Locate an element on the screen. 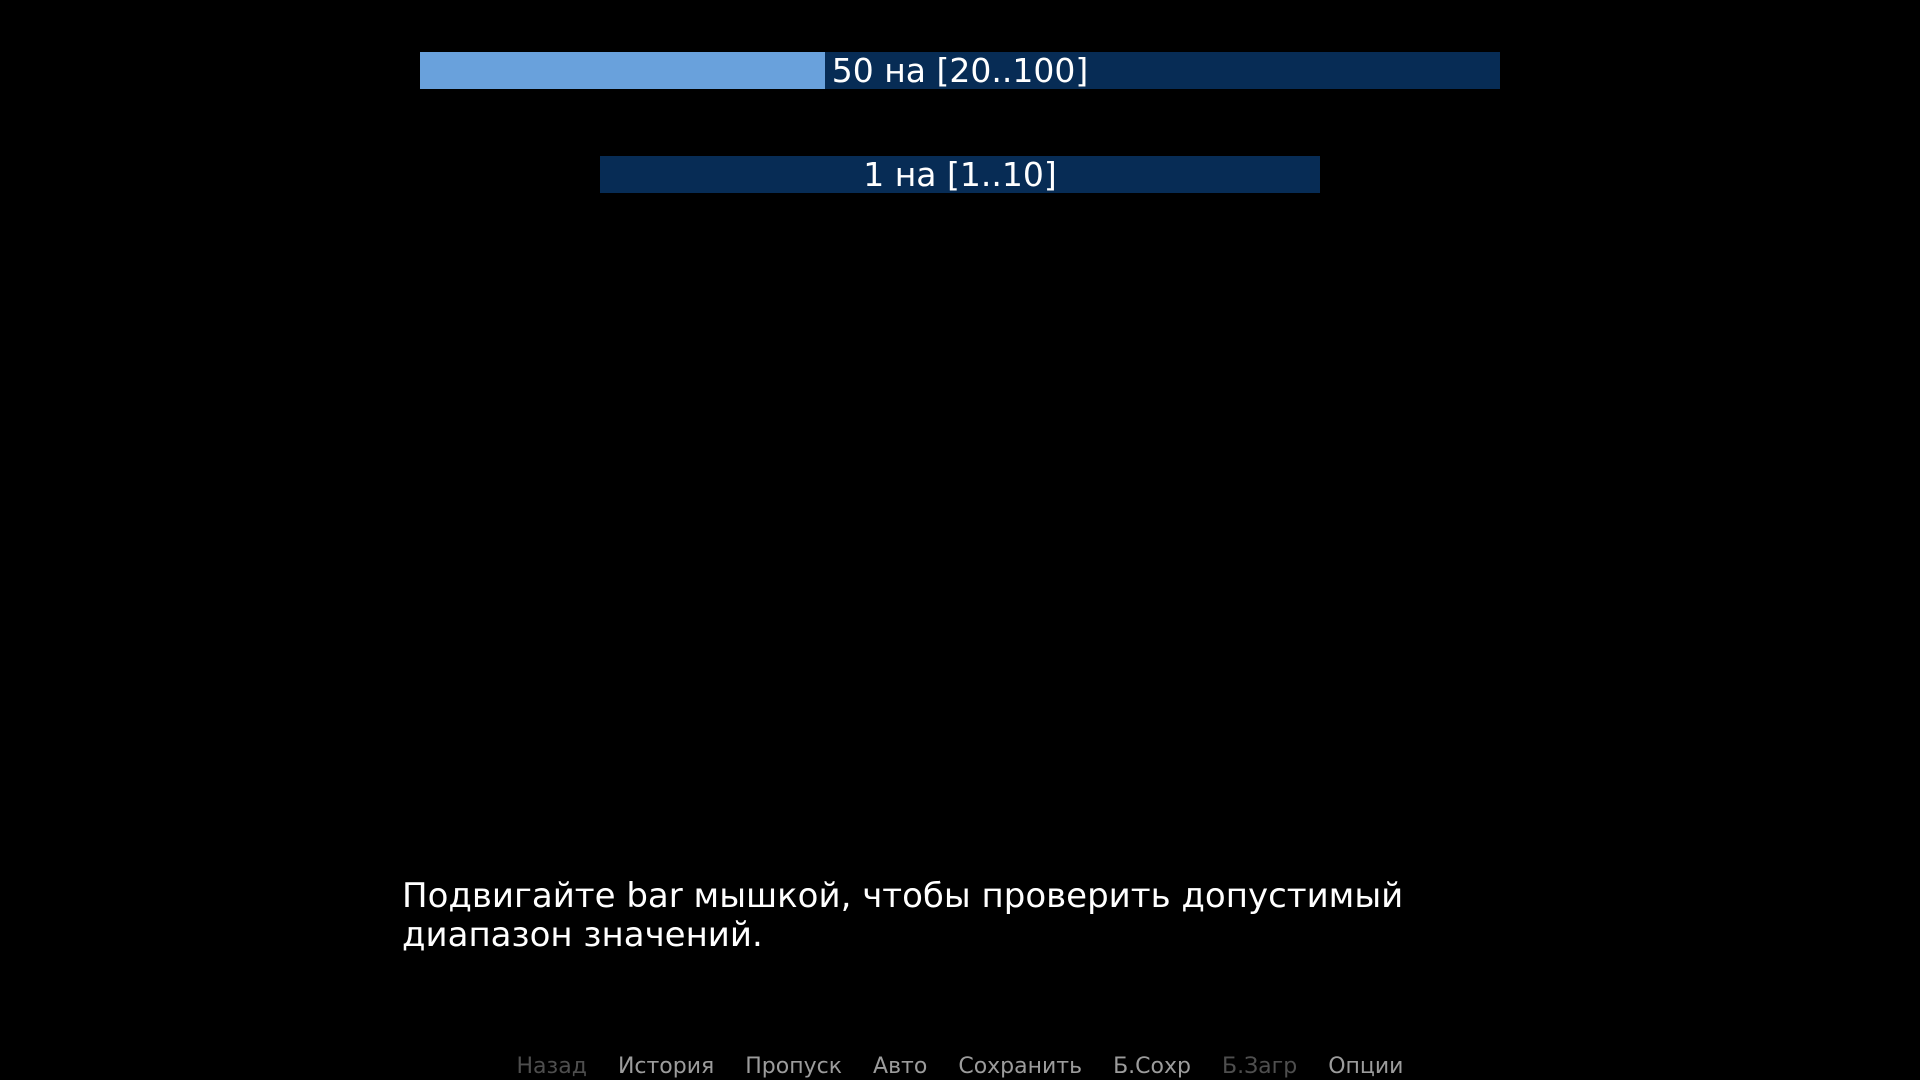 This screenshot has height=1080, width=1920. value-bar-wide: 50 на [20..100] is located at coordinates (960, 70).